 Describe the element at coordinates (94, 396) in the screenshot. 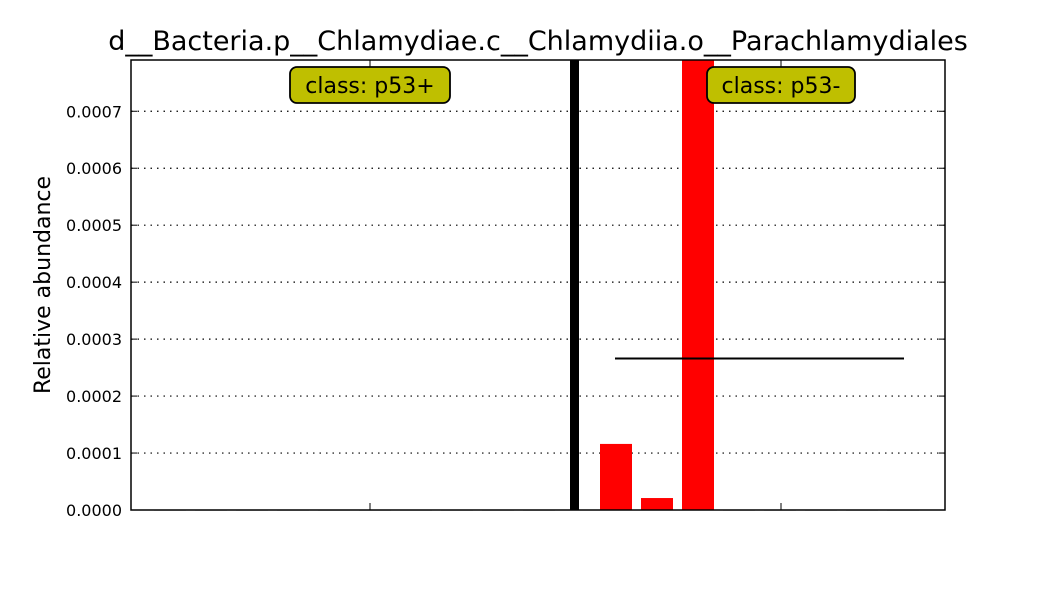

I see `y-tick-label: 0.0002` at that location.